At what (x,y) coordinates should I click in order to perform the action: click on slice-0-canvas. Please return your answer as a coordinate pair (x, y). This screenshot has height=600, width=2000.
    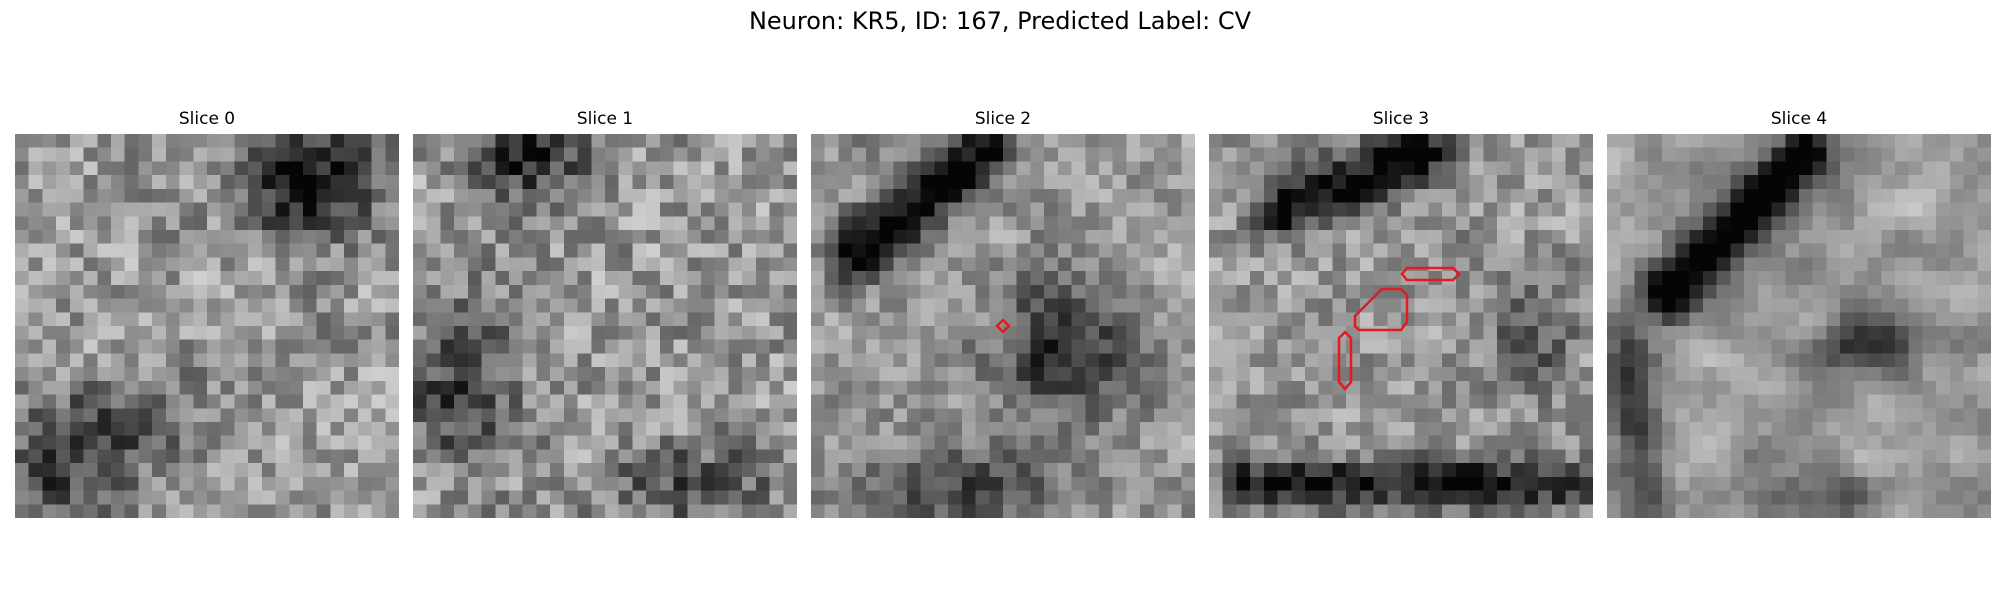
    Looking at the image, I should click on (207, 326).